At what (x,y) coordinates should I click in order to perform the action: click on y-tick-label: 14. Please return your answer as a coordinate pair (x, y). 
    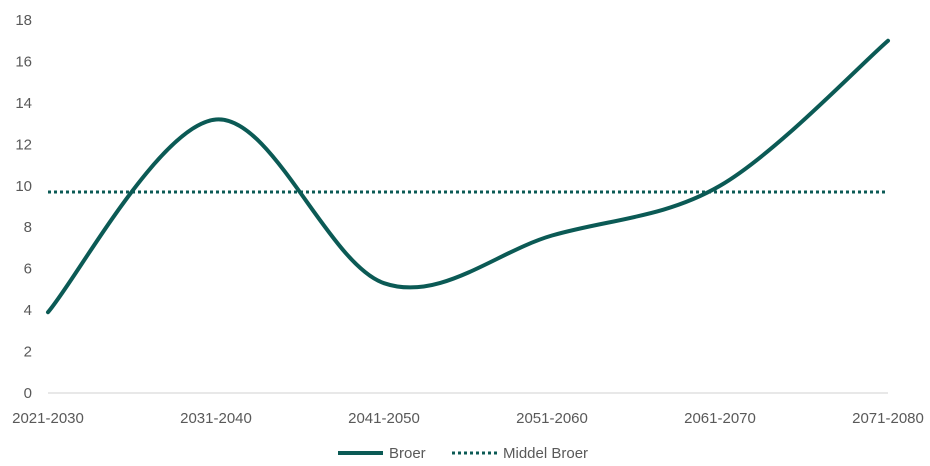
    Looking at the image, I should click on (23, 103).